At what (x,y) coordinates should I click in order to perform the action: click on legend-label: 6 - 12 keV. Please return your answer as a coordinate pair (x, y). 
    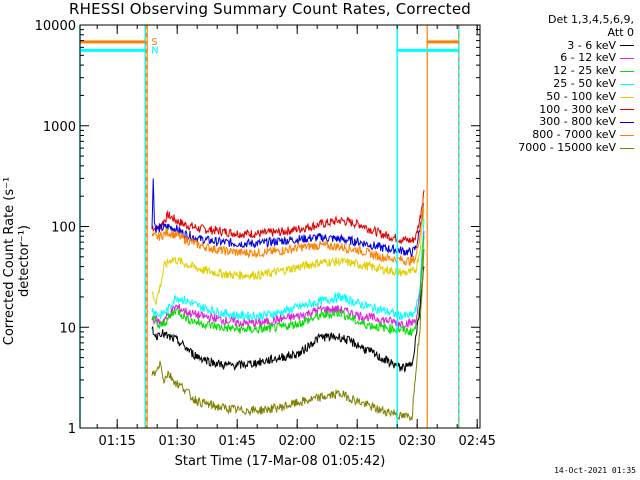
    Looking at the image, I should click on (588, 58).